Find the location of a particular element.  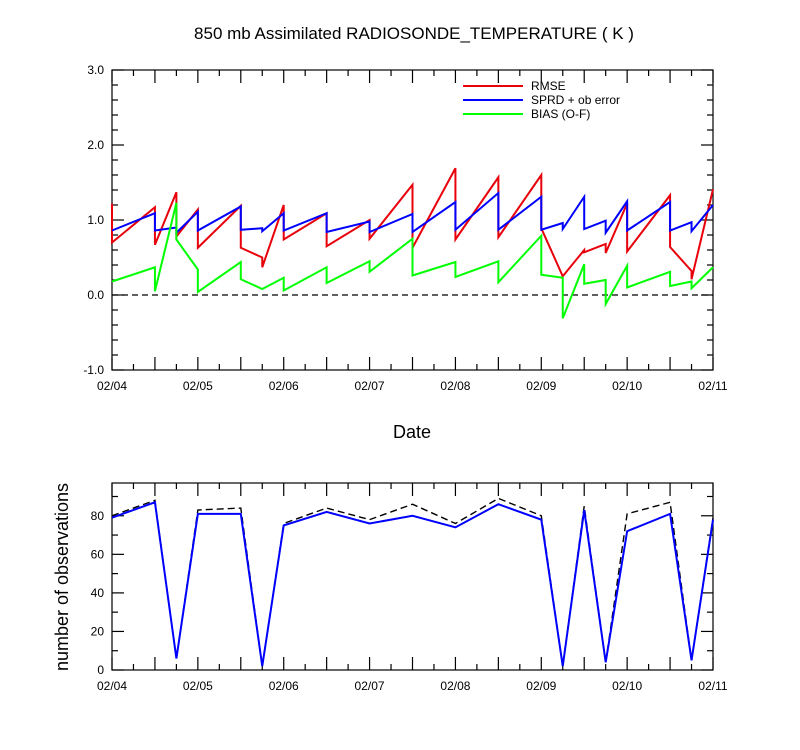

top-x-tick-label: 02/09 is located at coordinates (541, 386).